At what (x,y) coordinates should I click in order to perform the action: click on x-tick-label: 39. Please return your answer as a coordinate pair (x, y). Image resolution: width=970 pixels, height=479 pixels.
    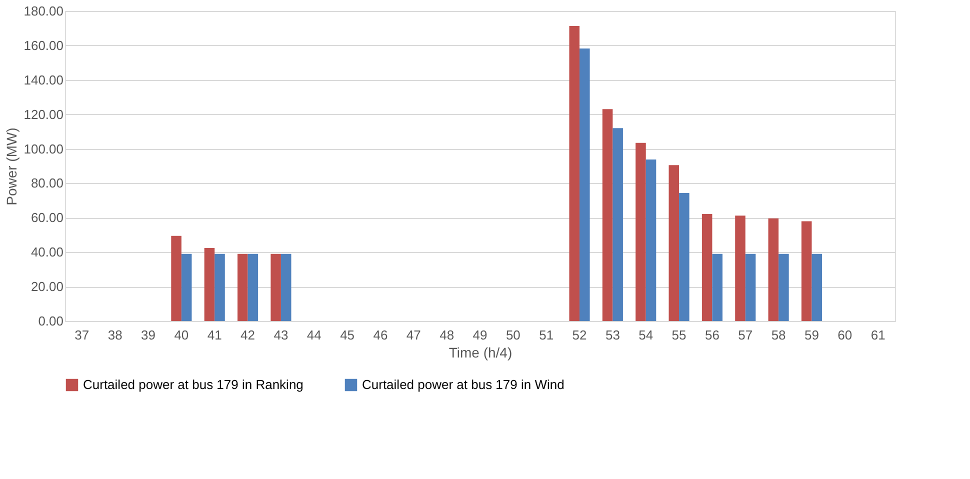
    Looking at the image, I should click on (148, 335).